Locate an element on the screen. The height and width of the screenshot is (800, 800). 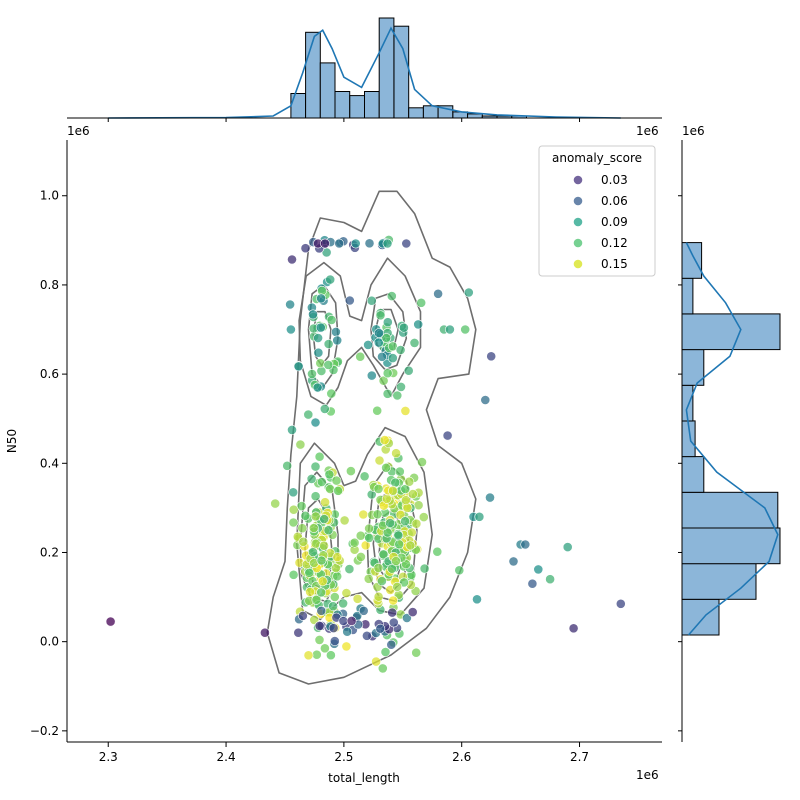
x-tick-label: 2.4 is located at coordinates (226, 757).